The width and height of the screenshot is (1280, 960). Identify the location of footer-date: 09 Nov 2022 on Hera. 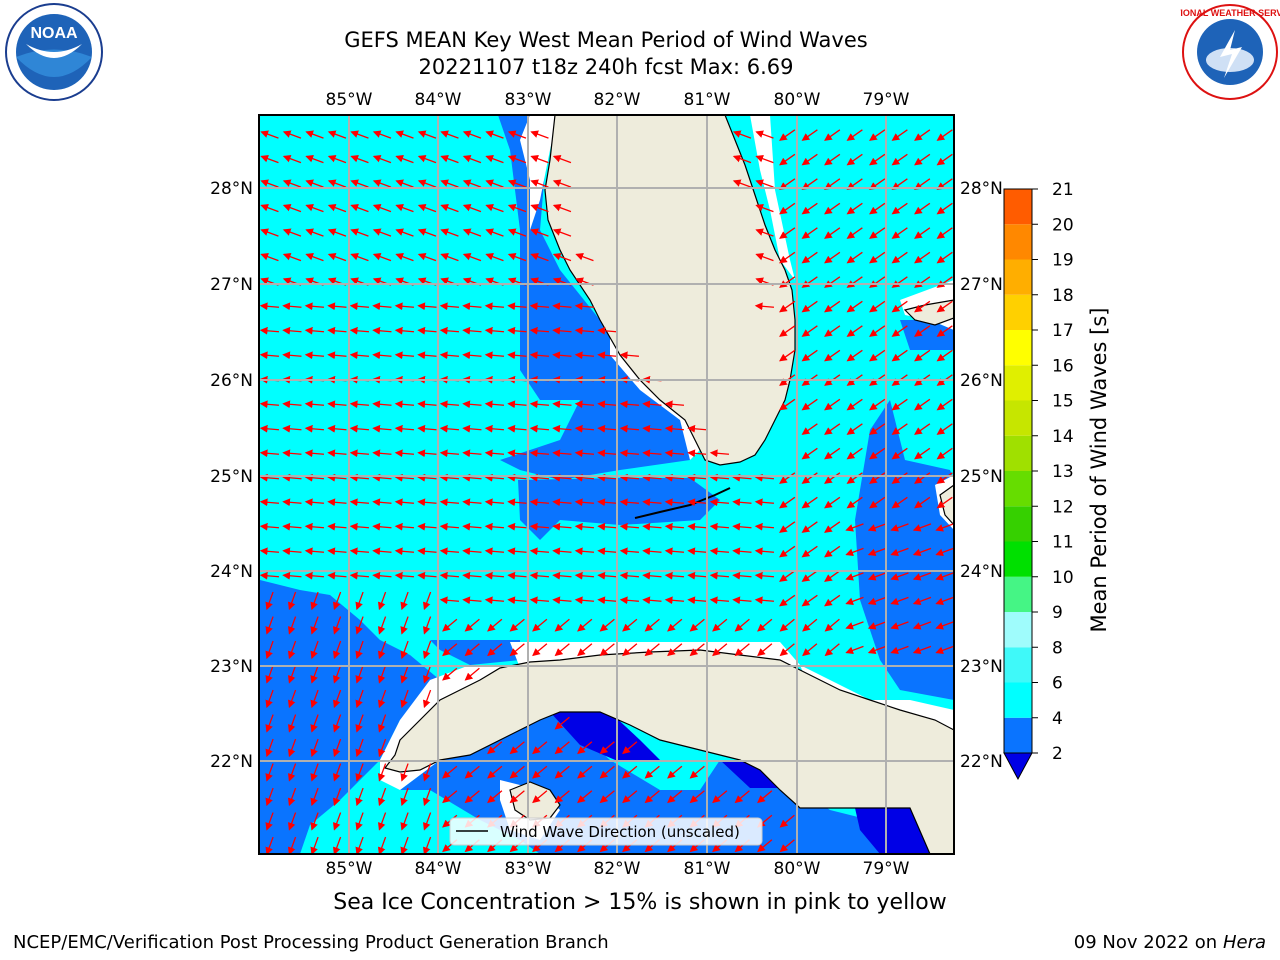
(1170, 942).